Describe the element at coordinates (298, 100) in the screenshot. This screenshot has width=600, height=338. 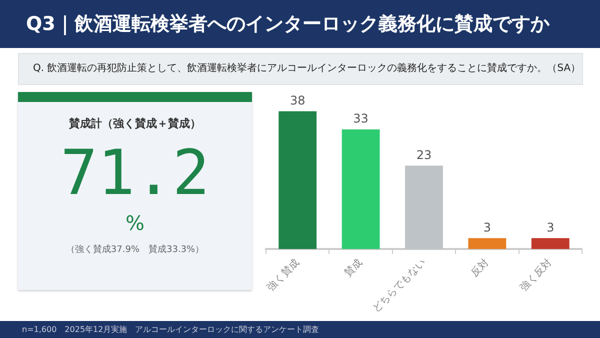
I see `data-label: 38` at that location.